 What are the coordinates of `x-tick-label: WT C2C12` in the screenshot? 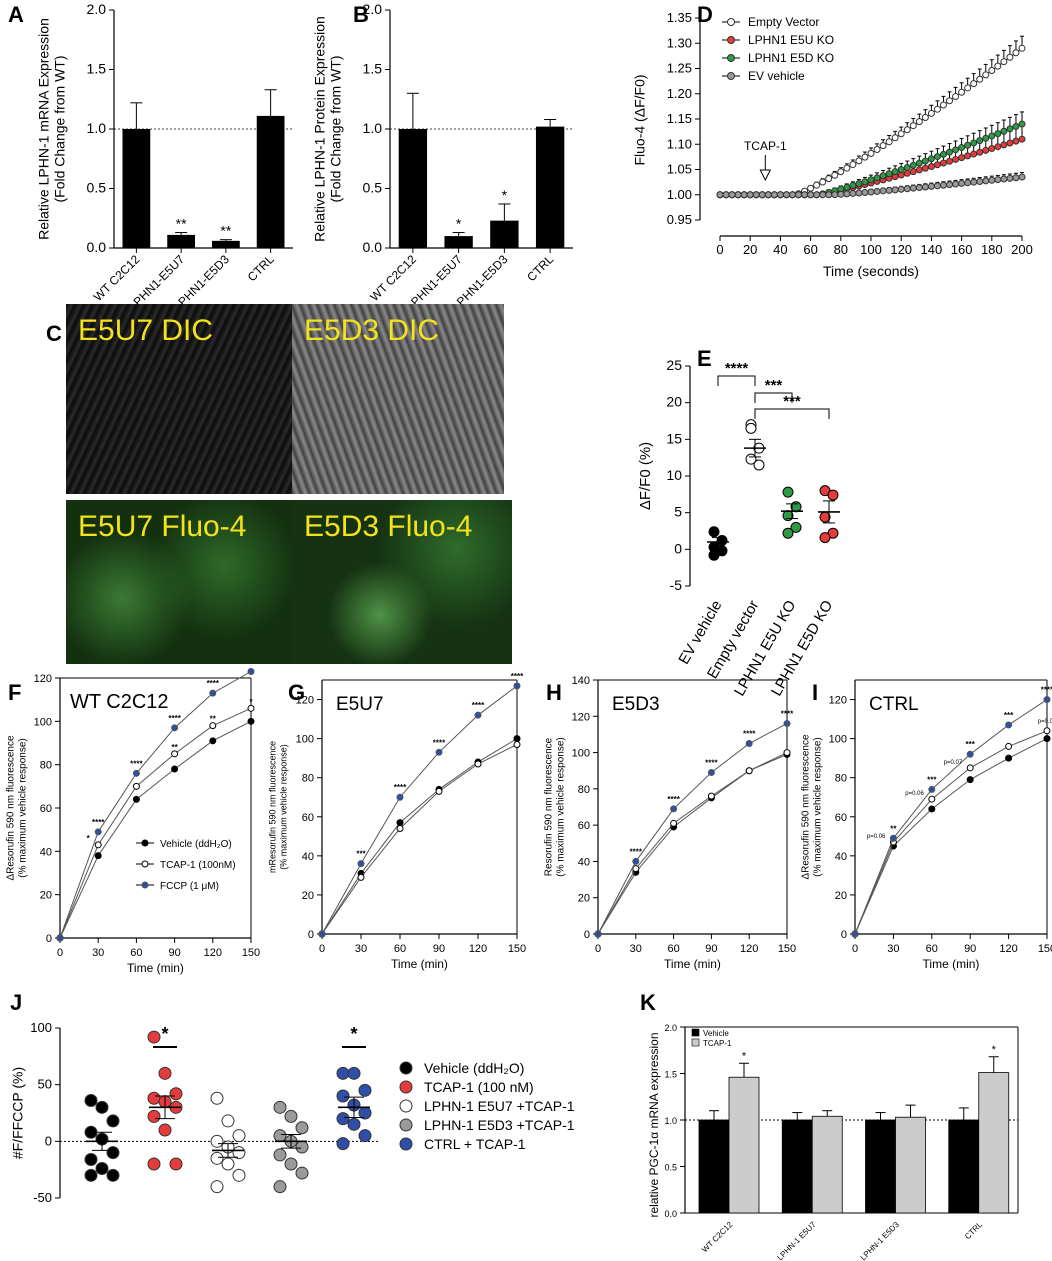 It's located at (717, 1237).